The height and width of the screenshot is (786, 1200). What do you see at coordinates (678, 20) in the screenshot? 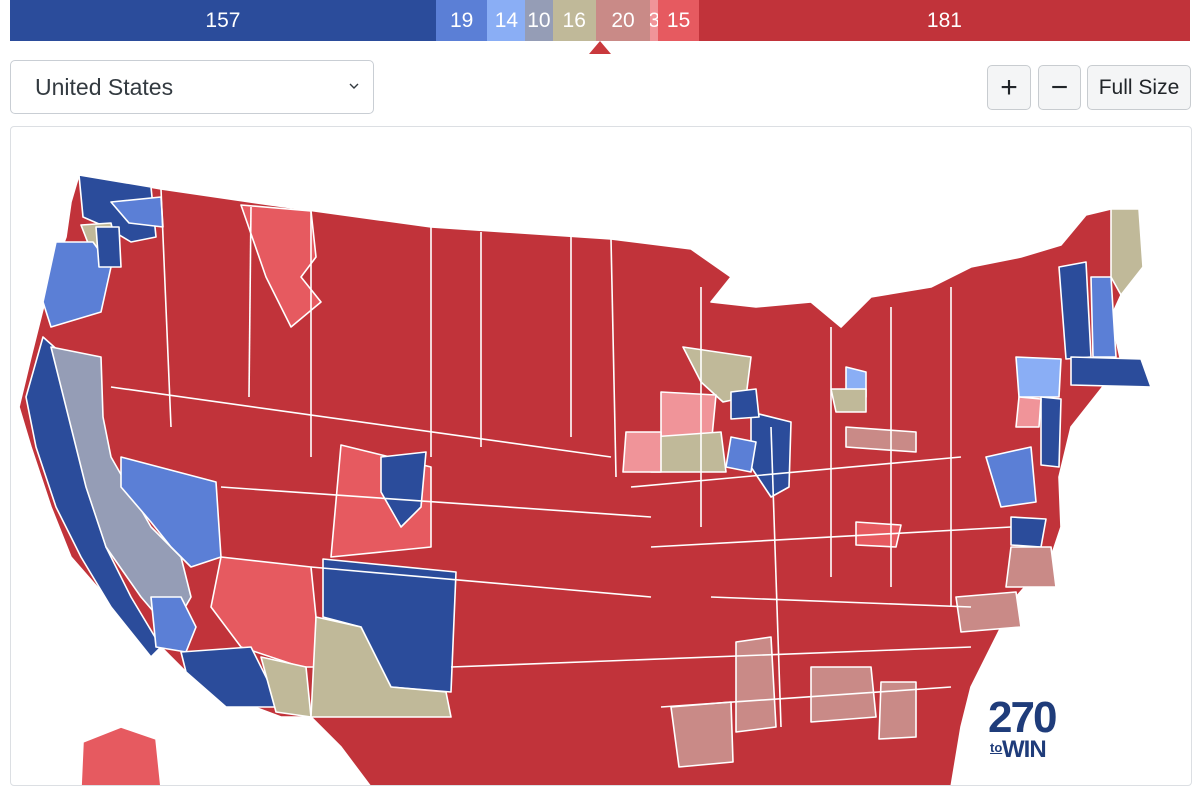
I see `seat-segment-likely-rep: 15` at bounding box center [678, 20].